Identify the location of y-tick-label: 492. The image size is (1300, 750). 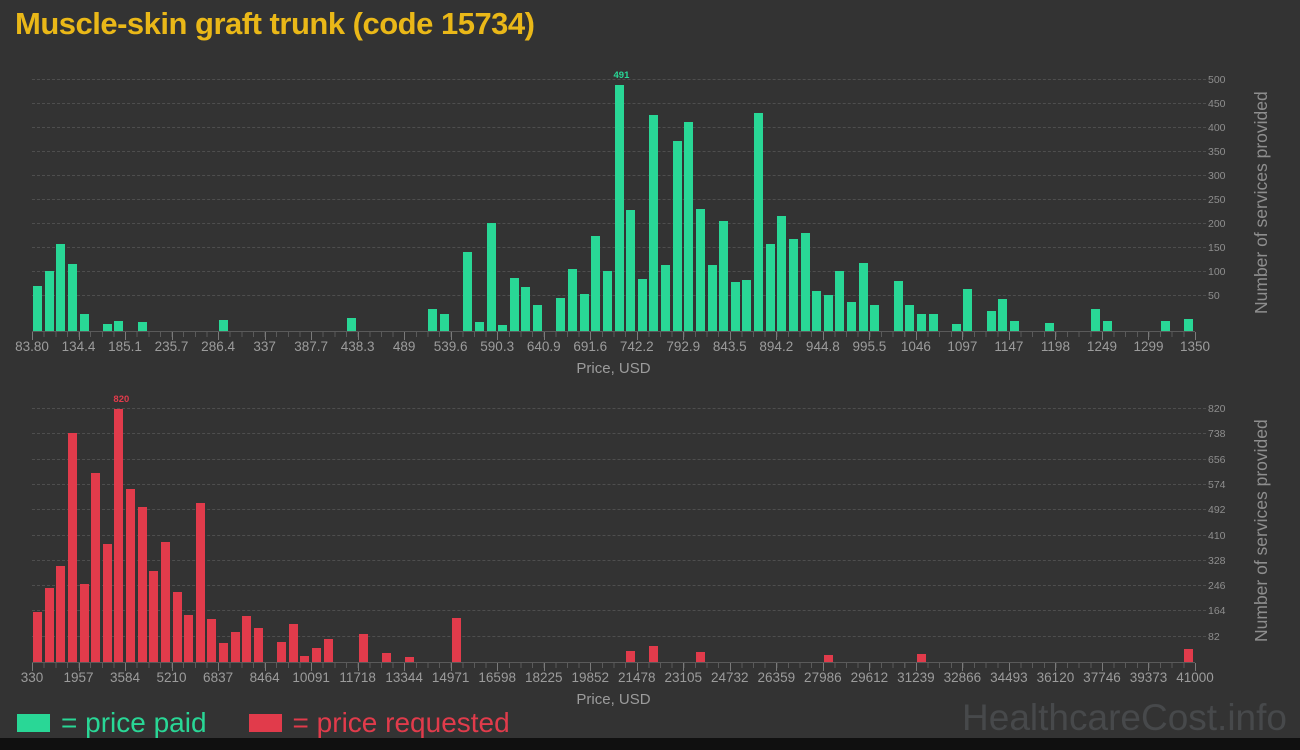
(1217, 510).